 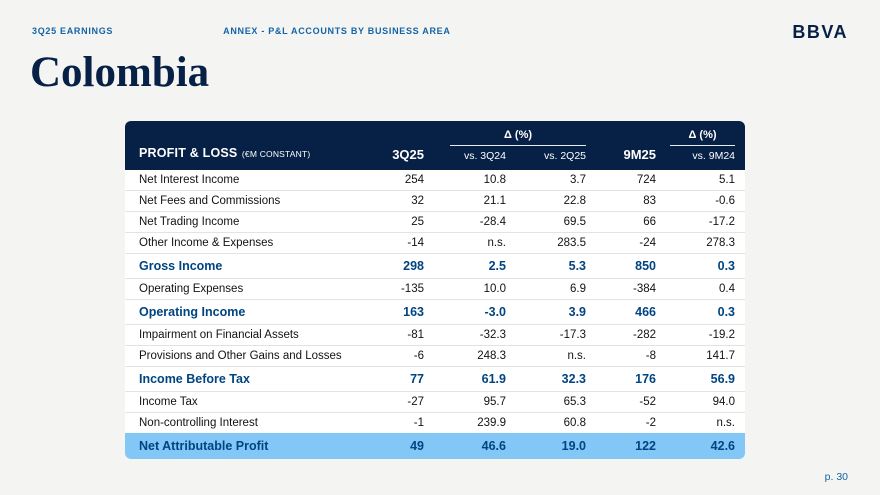 What do you see at coordinates (243, 145) in the screenshot?
I see `table-title-cell: PROFIT & LOSS (€M CONSTANT)` at bounding box center [243, 145].